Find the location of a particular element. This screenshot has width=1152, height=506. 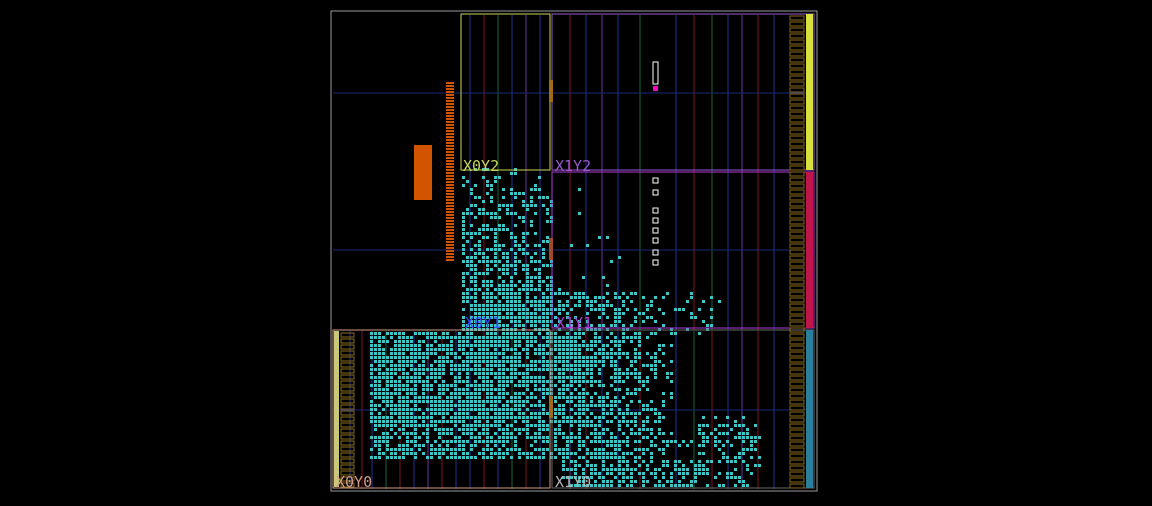

region-label-x0y0: X0Y0 is located at coordinates (354, 482).